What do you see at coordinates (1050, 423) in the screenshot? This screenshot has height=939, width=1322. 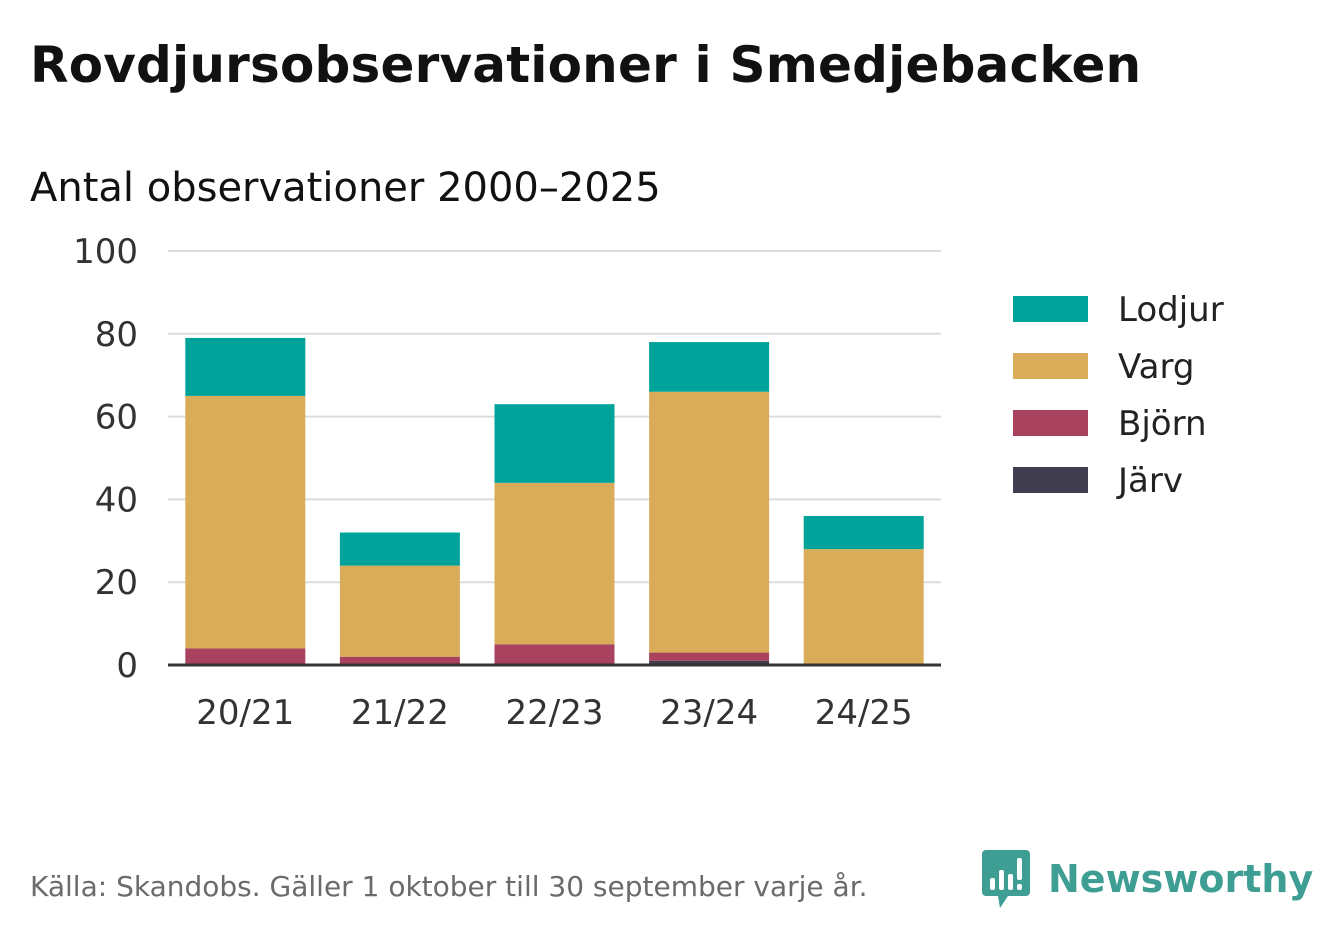 I see `legend-swatch-björn` at bounding box center [1050, 423].